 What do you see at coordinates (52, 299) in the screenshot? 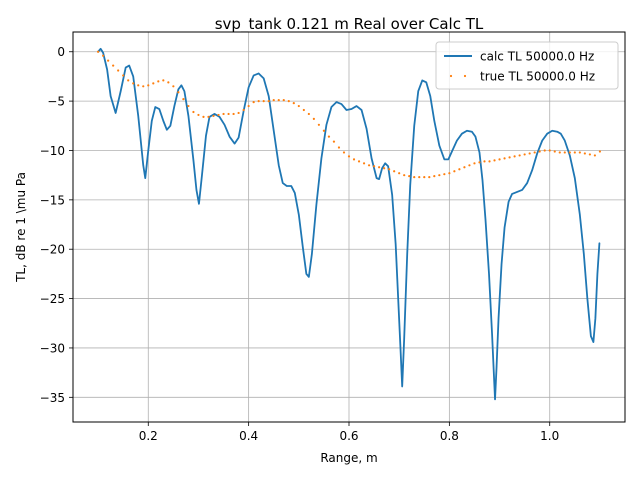
I see `y-tick-label: −25` at bounding box center [52, 299].